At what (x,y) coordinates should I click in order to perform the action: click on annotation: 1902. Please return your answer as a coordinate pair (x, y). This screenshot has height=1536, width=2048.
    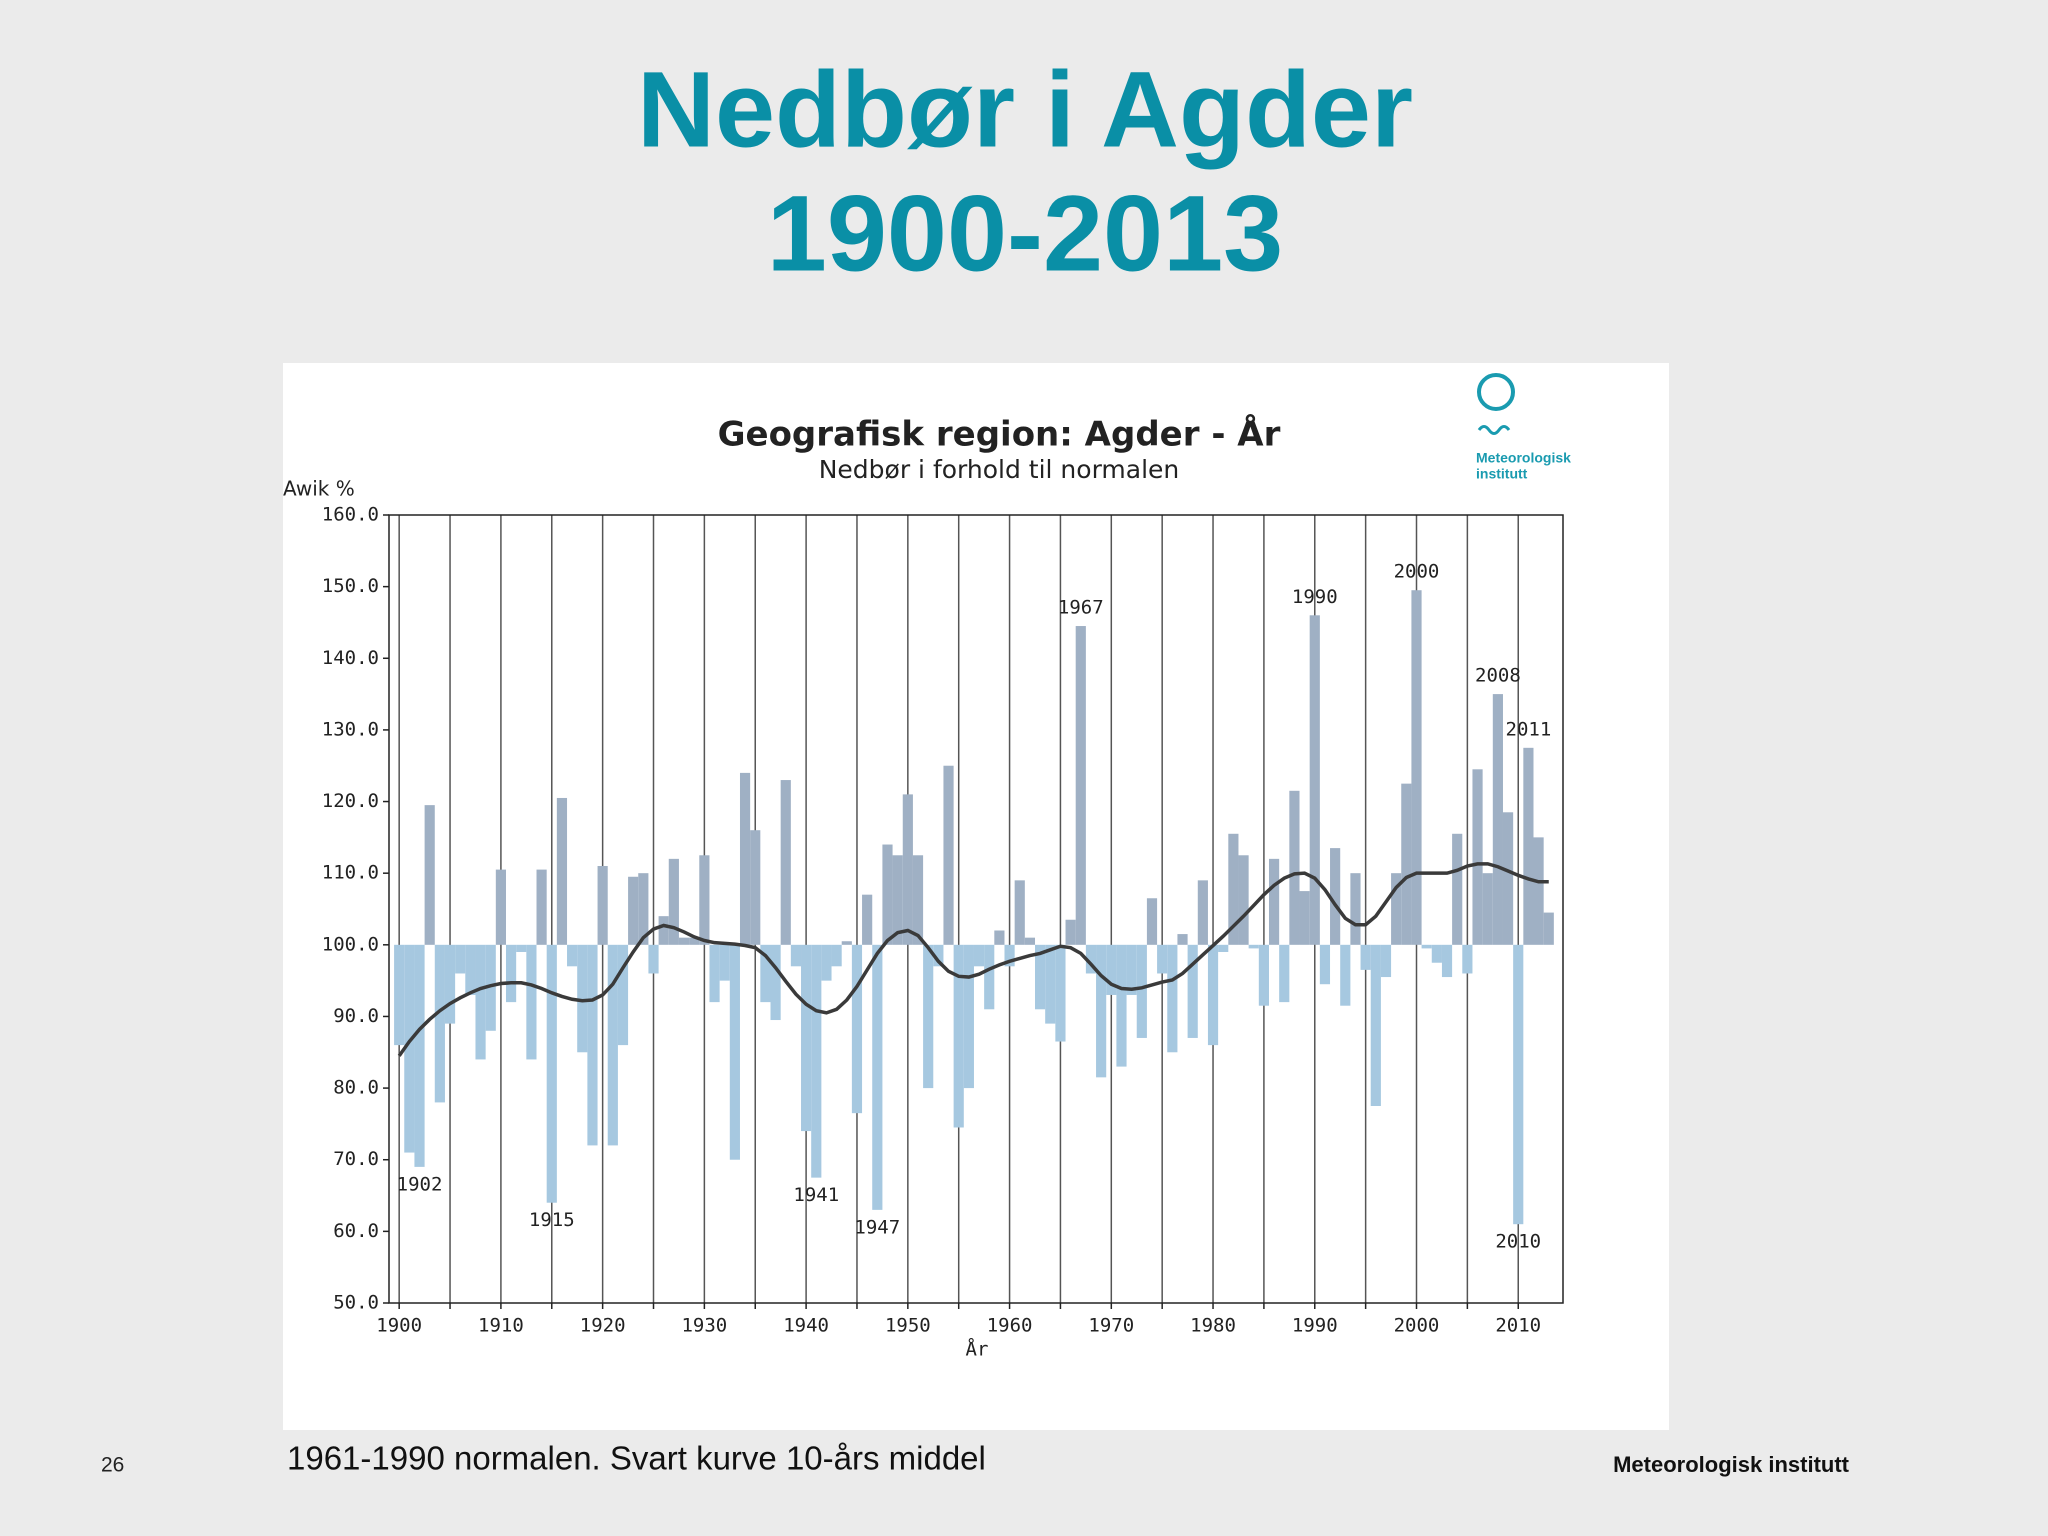
    Looking at the image, I should click on (420, 1184).